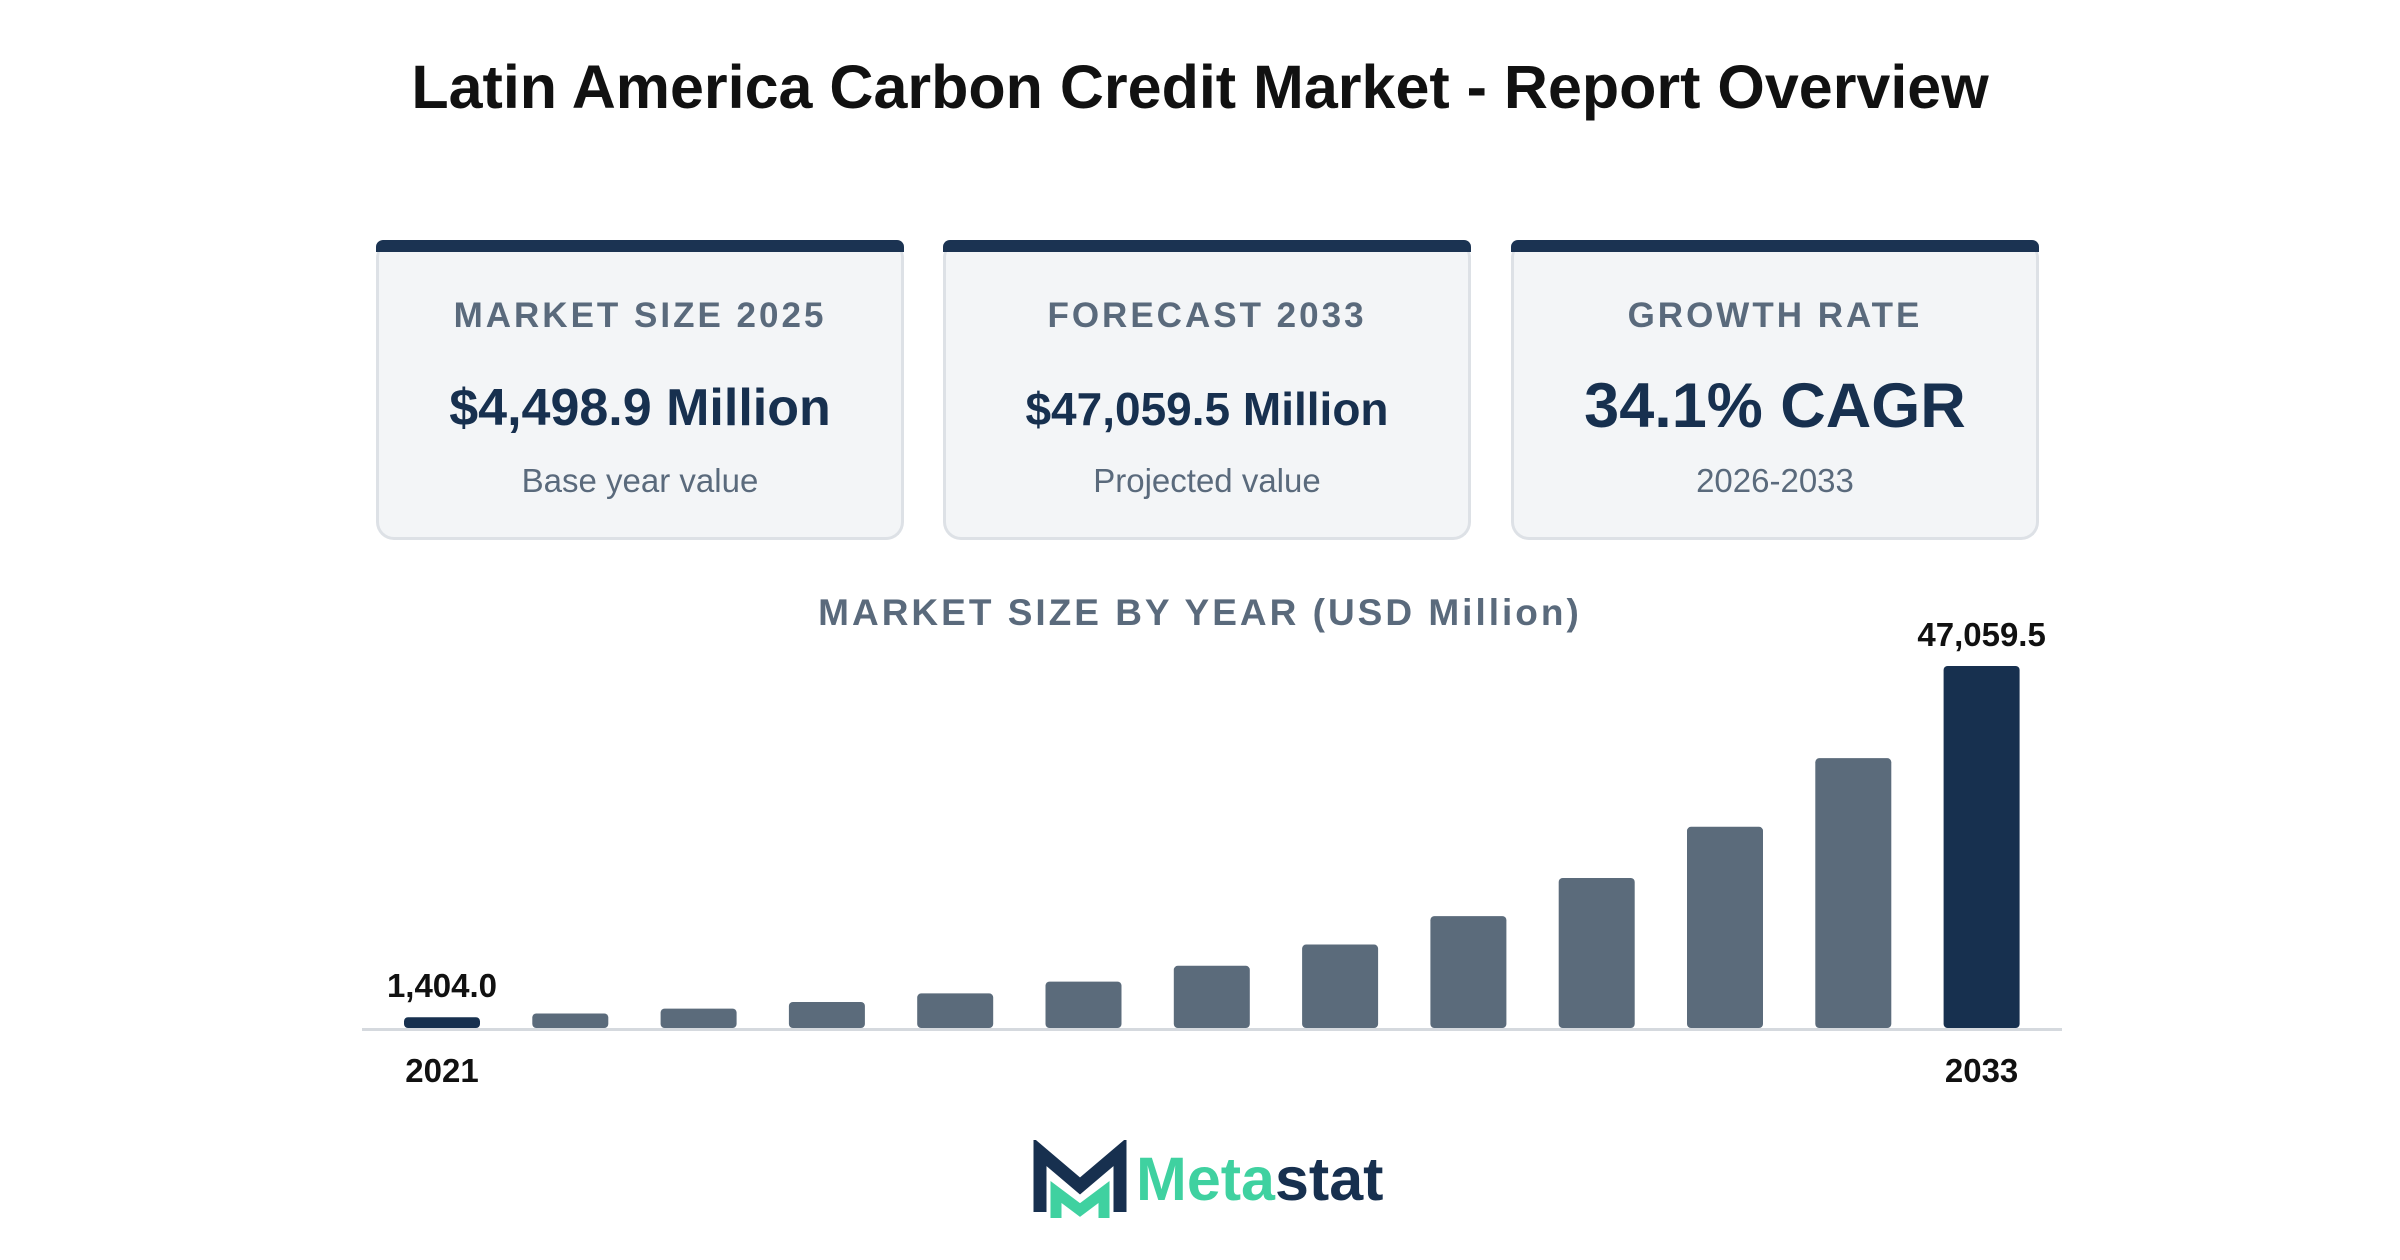 The width and height of the screenshot is (2400, 1260). I want to click on logo-text-meta: Meta, so click(1205, 1179).